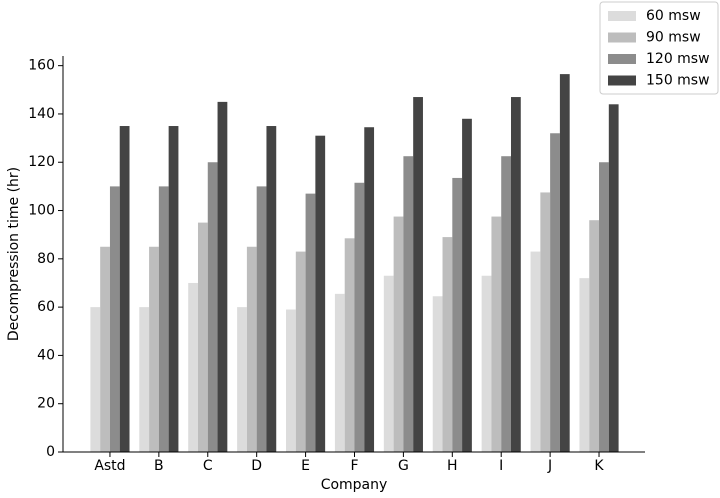 This screenshot has width=720, height=498. I want to click on x-tick-label: B, so click(159, 466).